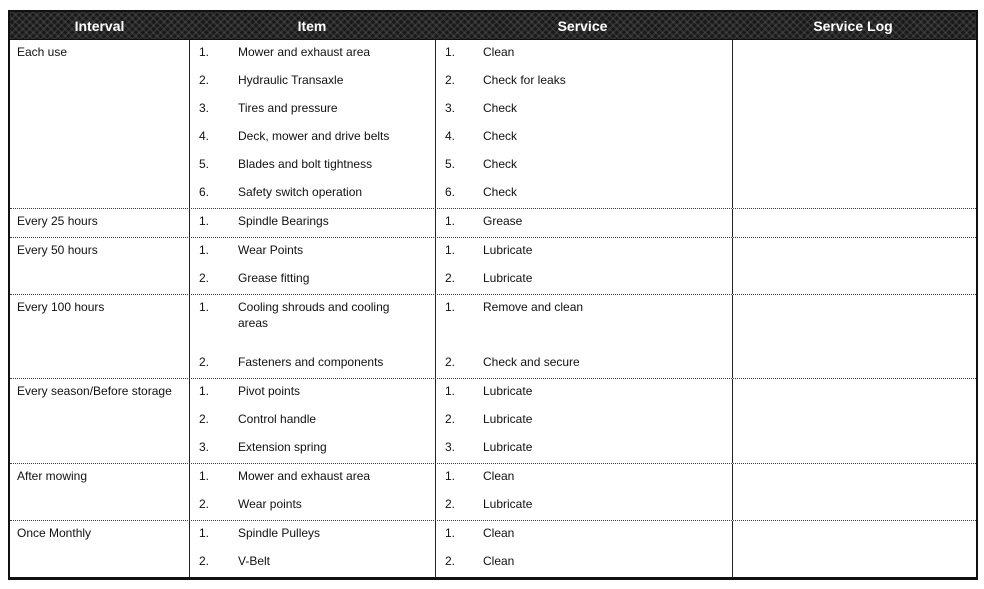 Image resolution: width=984 pixels, height=589 pixels. I want to click on service-text: Grease, so click(503, 221).